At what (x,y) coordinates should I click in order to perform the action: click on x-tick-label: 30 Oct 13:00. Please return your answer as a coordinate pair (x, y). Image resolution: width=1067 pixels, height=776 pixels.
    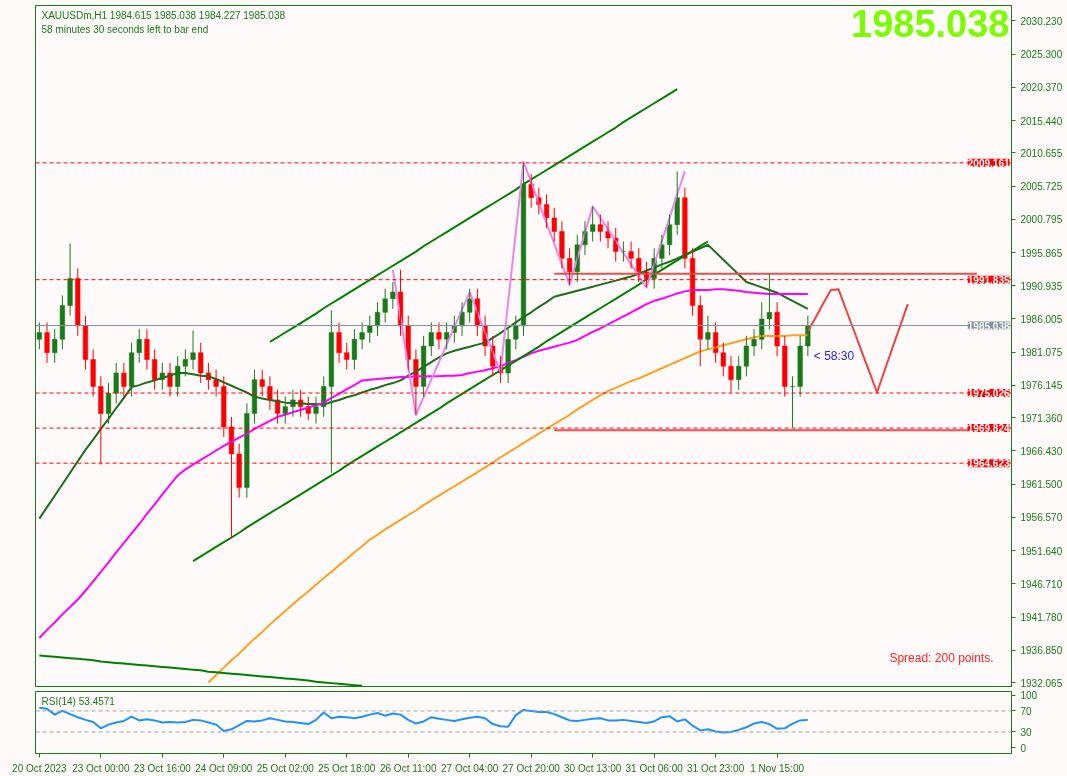
    Looking at the image, I should click on (593, 768).